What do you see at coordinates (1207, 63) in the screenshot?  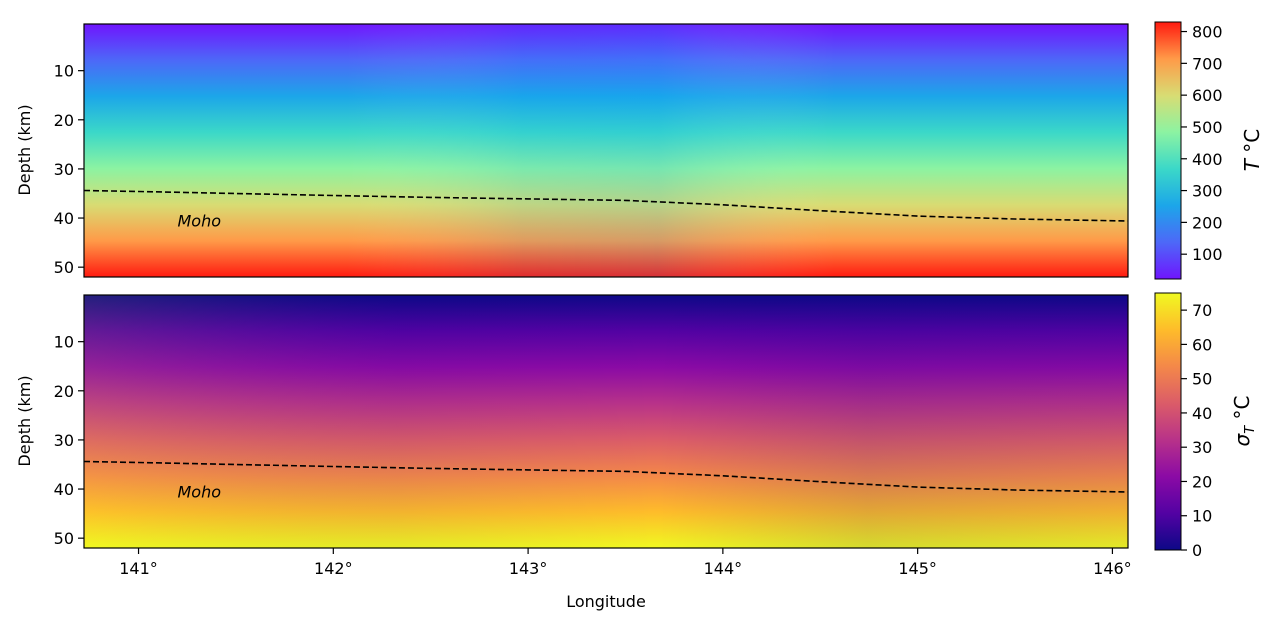 I see `colorbar-tick-label: 700` at bounding box center [1207, 63].